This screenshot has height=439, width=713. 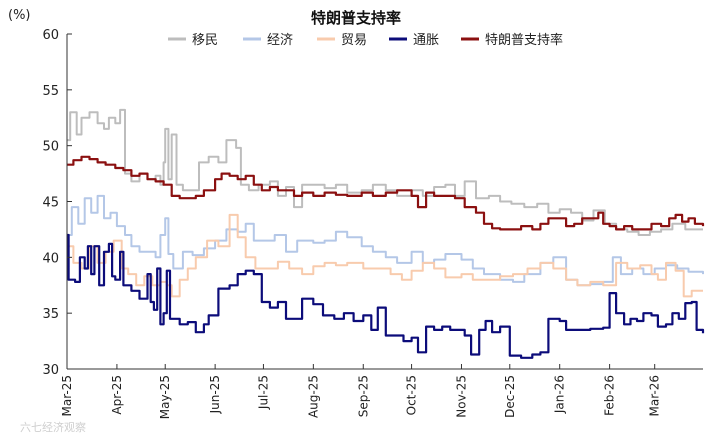 What do you see at coordinates (50, 35) in the screenshot?
I see `y-tick-label: 60` at bounding box center [50, 35].